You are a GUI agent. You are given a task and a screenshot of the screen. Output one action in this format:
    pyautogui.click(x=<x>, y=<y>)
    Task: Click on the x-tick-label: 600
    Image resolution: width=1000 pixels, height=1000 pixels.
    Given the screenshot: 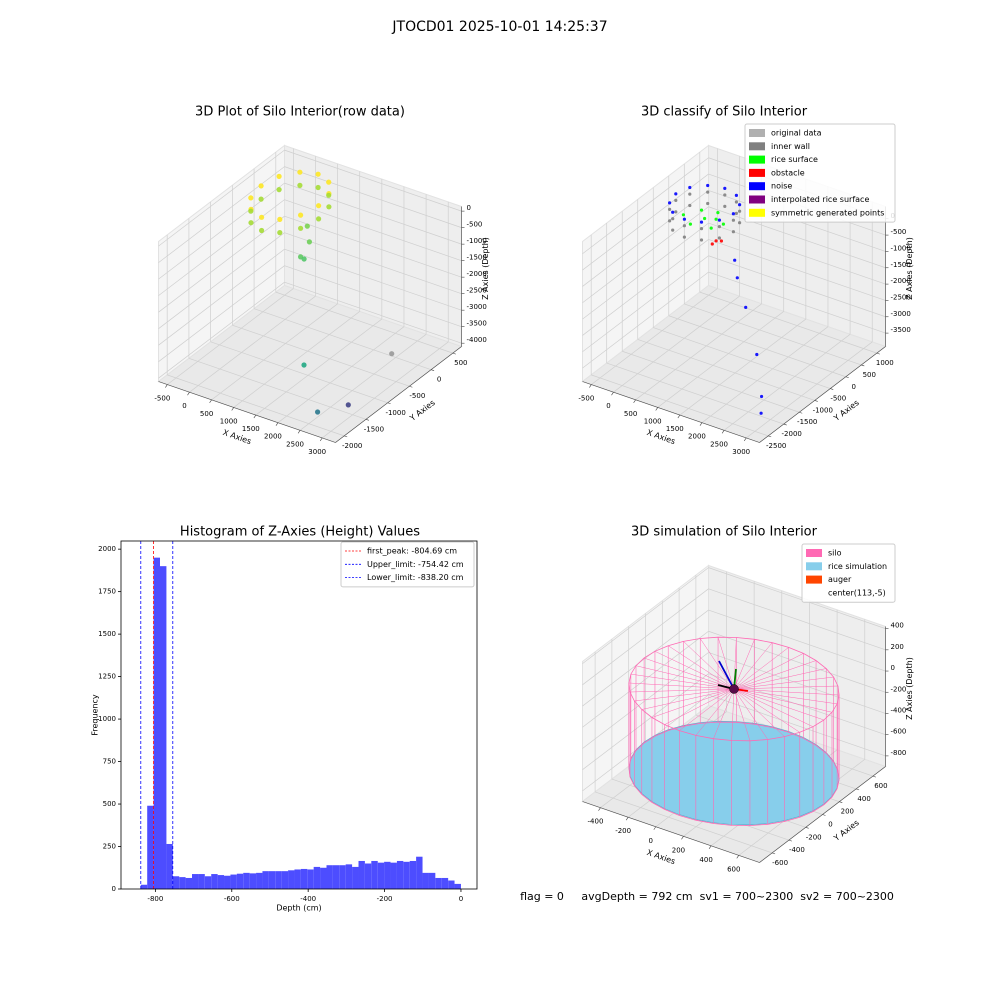 What is the action you would take?
    pyautogui.click(x=733, y=869)
    